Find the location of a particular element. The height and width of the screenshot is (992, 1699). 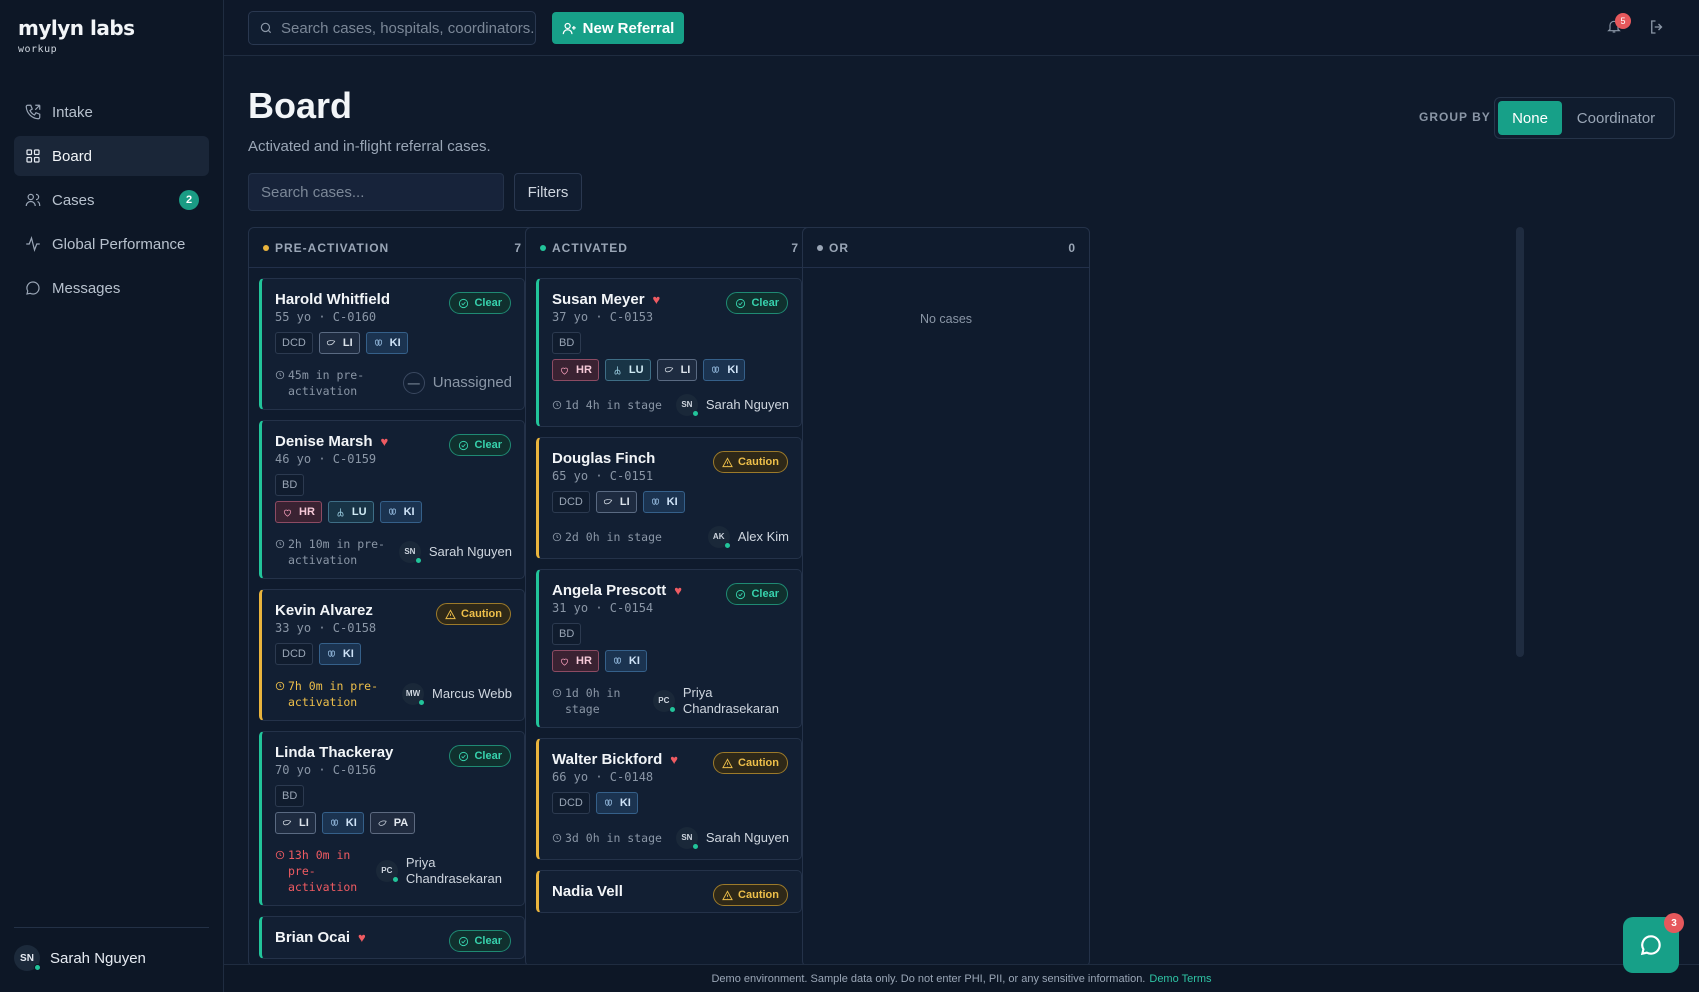

patient-name-row: Nadia Vell is located at coordinates (670, 891).